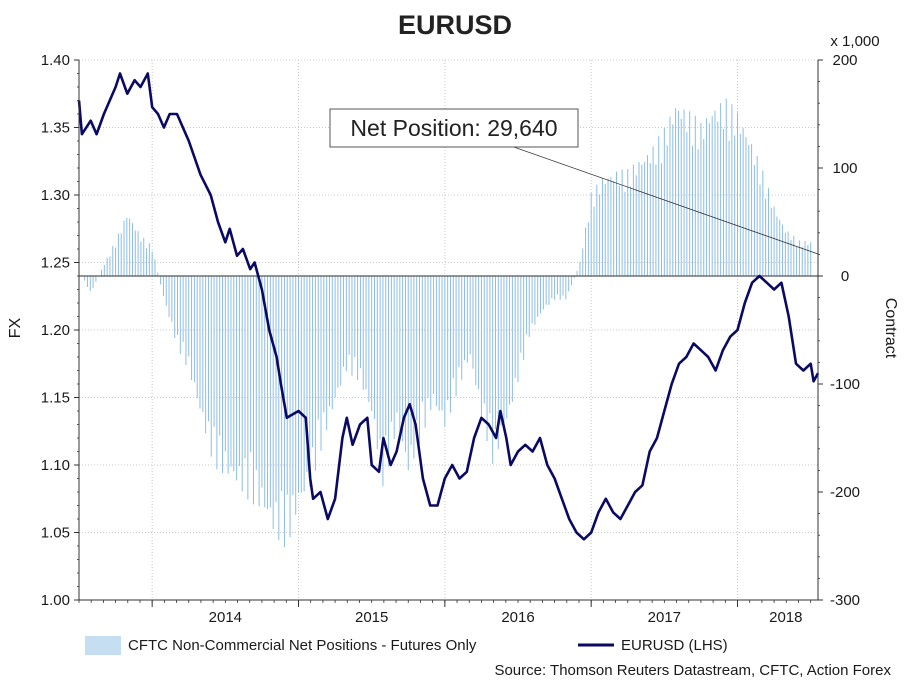 The height and width of the screenshot is (682, 909). I want to click on legend-bar-swatch, so click(103, 645).